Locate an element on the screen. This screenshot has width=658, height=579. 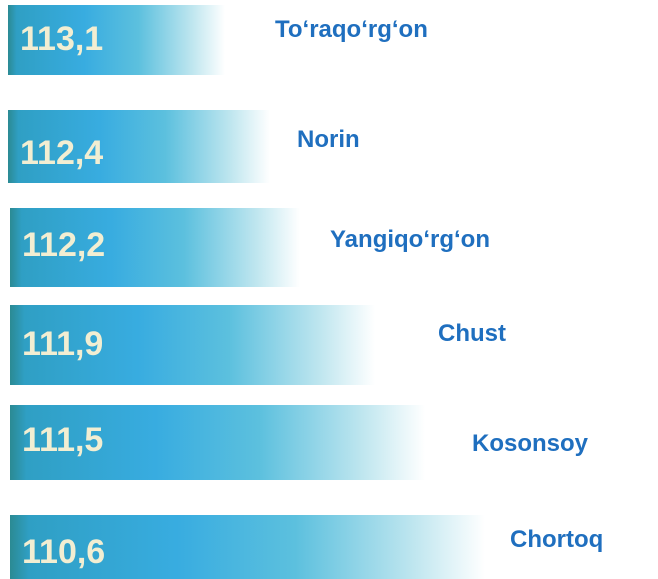
district-name: Yangiqo‘rg‘on is located at coordinates (410, 239).